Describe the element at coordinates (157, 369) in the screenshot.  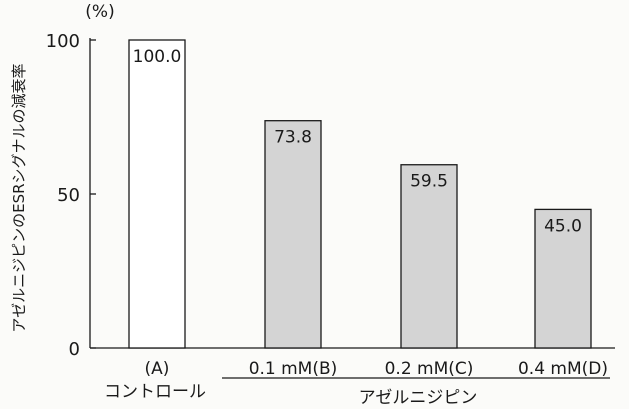
I see `x-tick-label: (A)` at that location.